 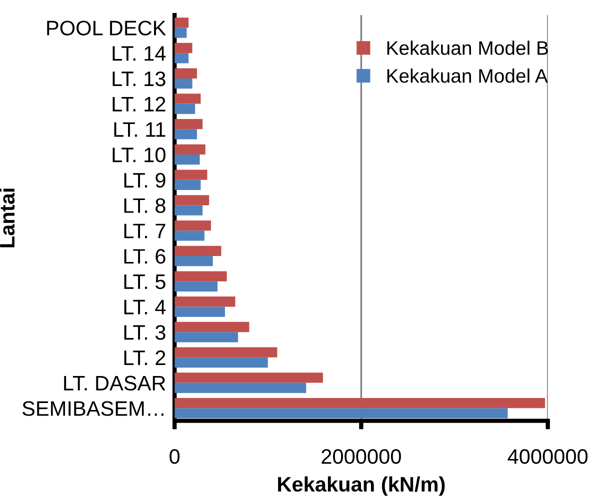 What do you see at coordinates (139, 78) in the screenshot?
I see `y-tick-label: LT. 13` at bounding box center [139, 78].